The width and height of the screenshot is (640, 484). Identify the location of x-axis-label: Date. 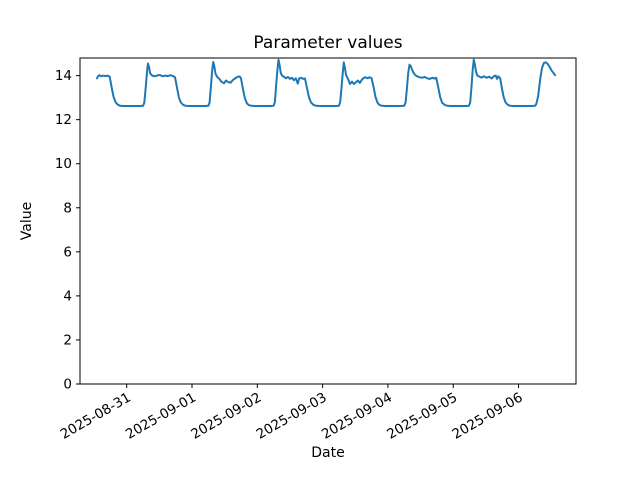
(327, 453).